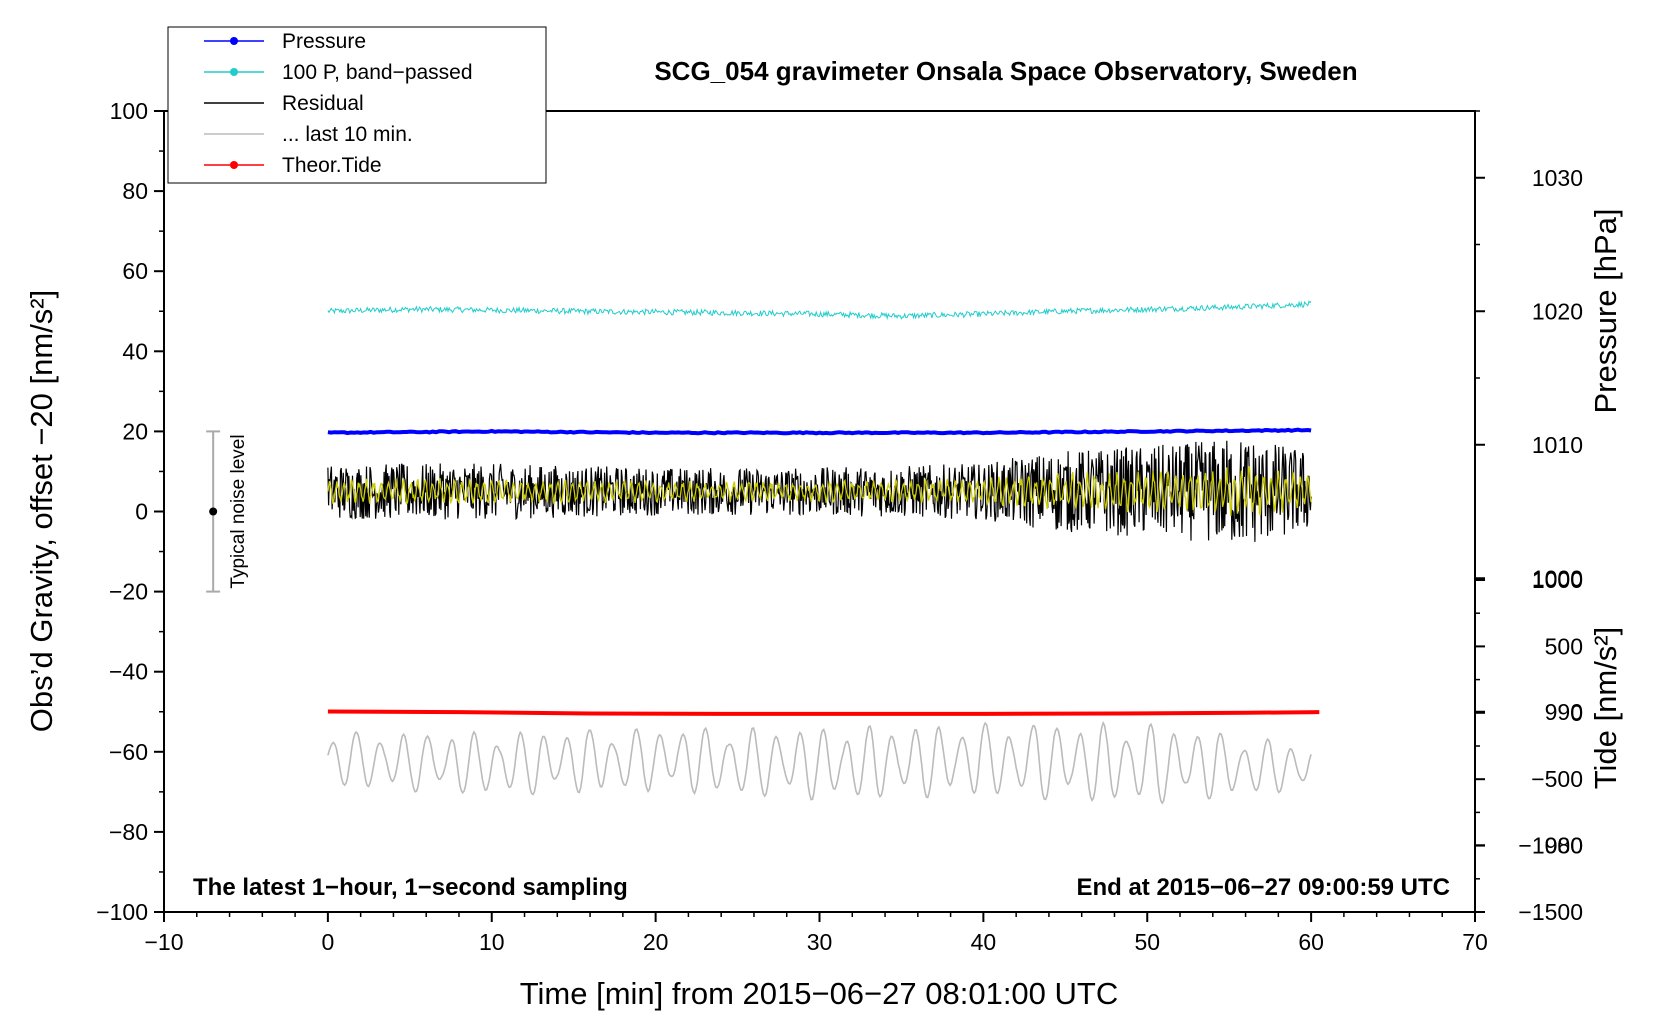 The height and width of the screenshot is (1020, 1660). I want to click on left-tick-label: −40, so click(128, 672).